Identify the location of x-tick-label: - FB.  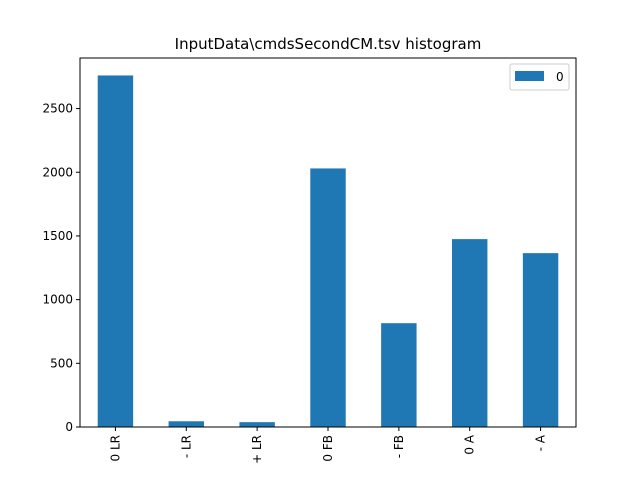
(399, 446).